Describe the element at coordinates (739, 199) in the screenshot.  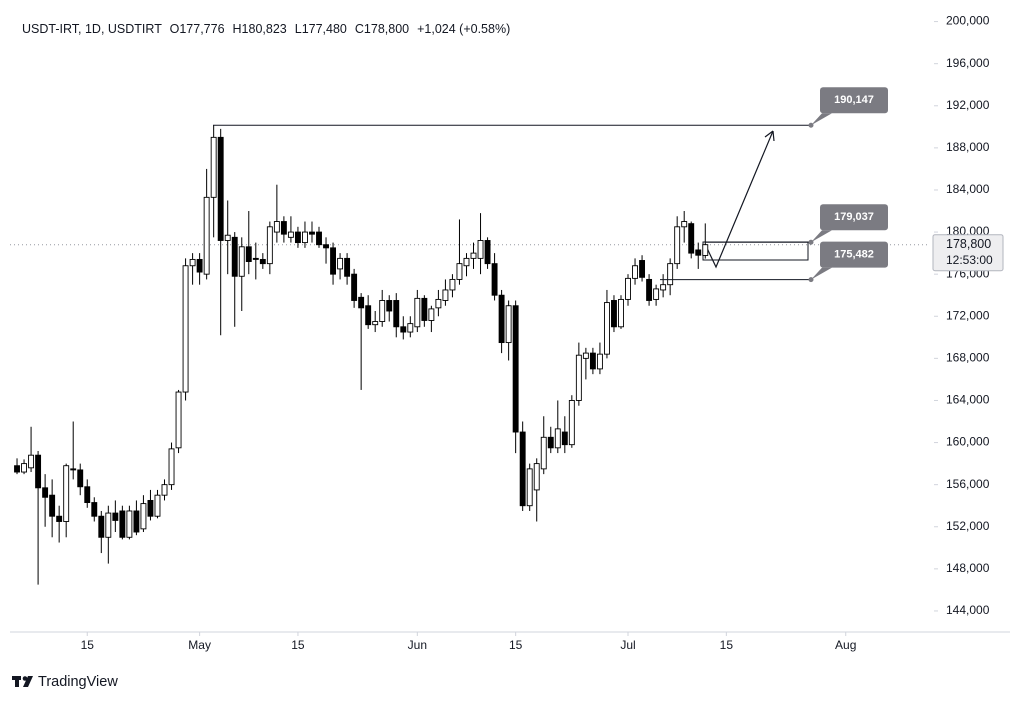
I see `projection-arrow` at that location.